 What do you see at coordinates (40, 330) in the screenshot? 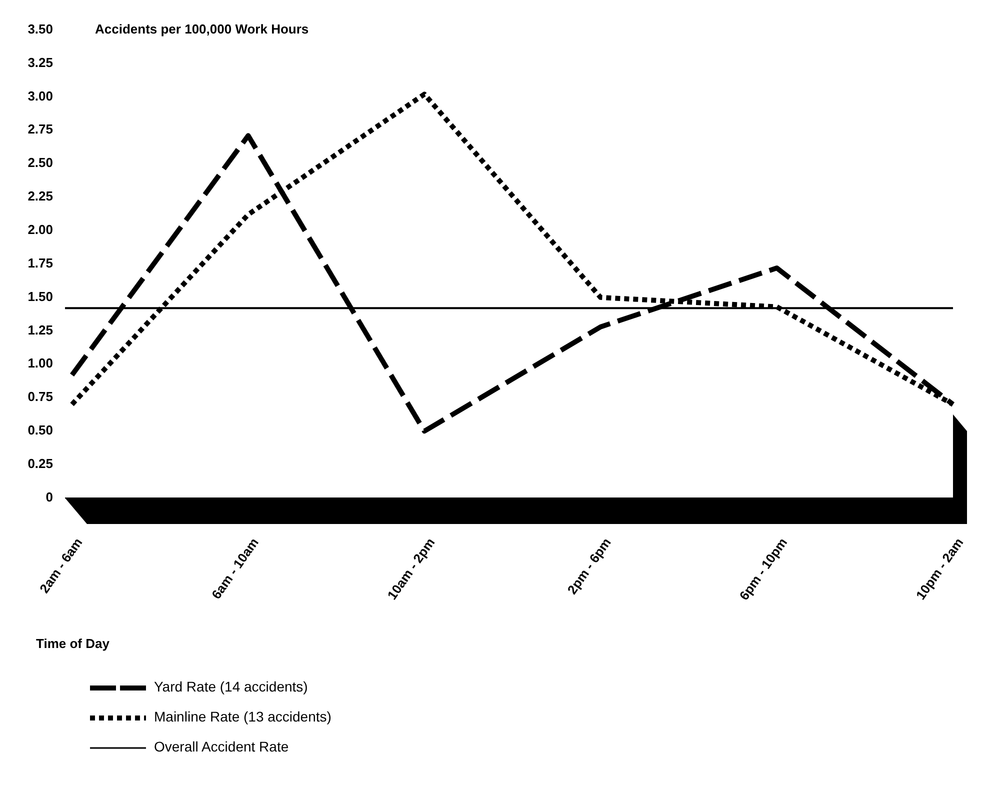
I see `y-tick-label: 1.25` at bounding box center [40, 330].